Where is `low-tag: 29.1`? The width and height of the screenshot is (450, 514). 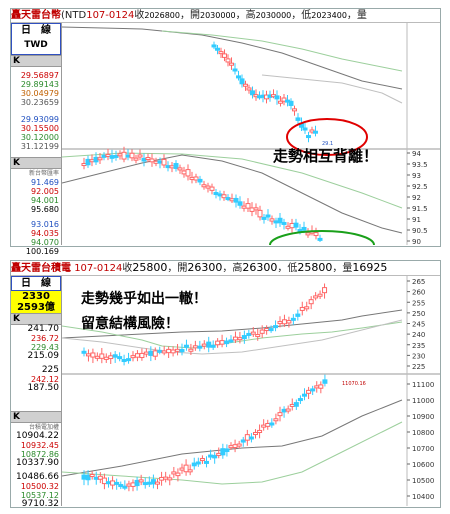 low-tag: 29.1 is located at coordinates (327, 144).